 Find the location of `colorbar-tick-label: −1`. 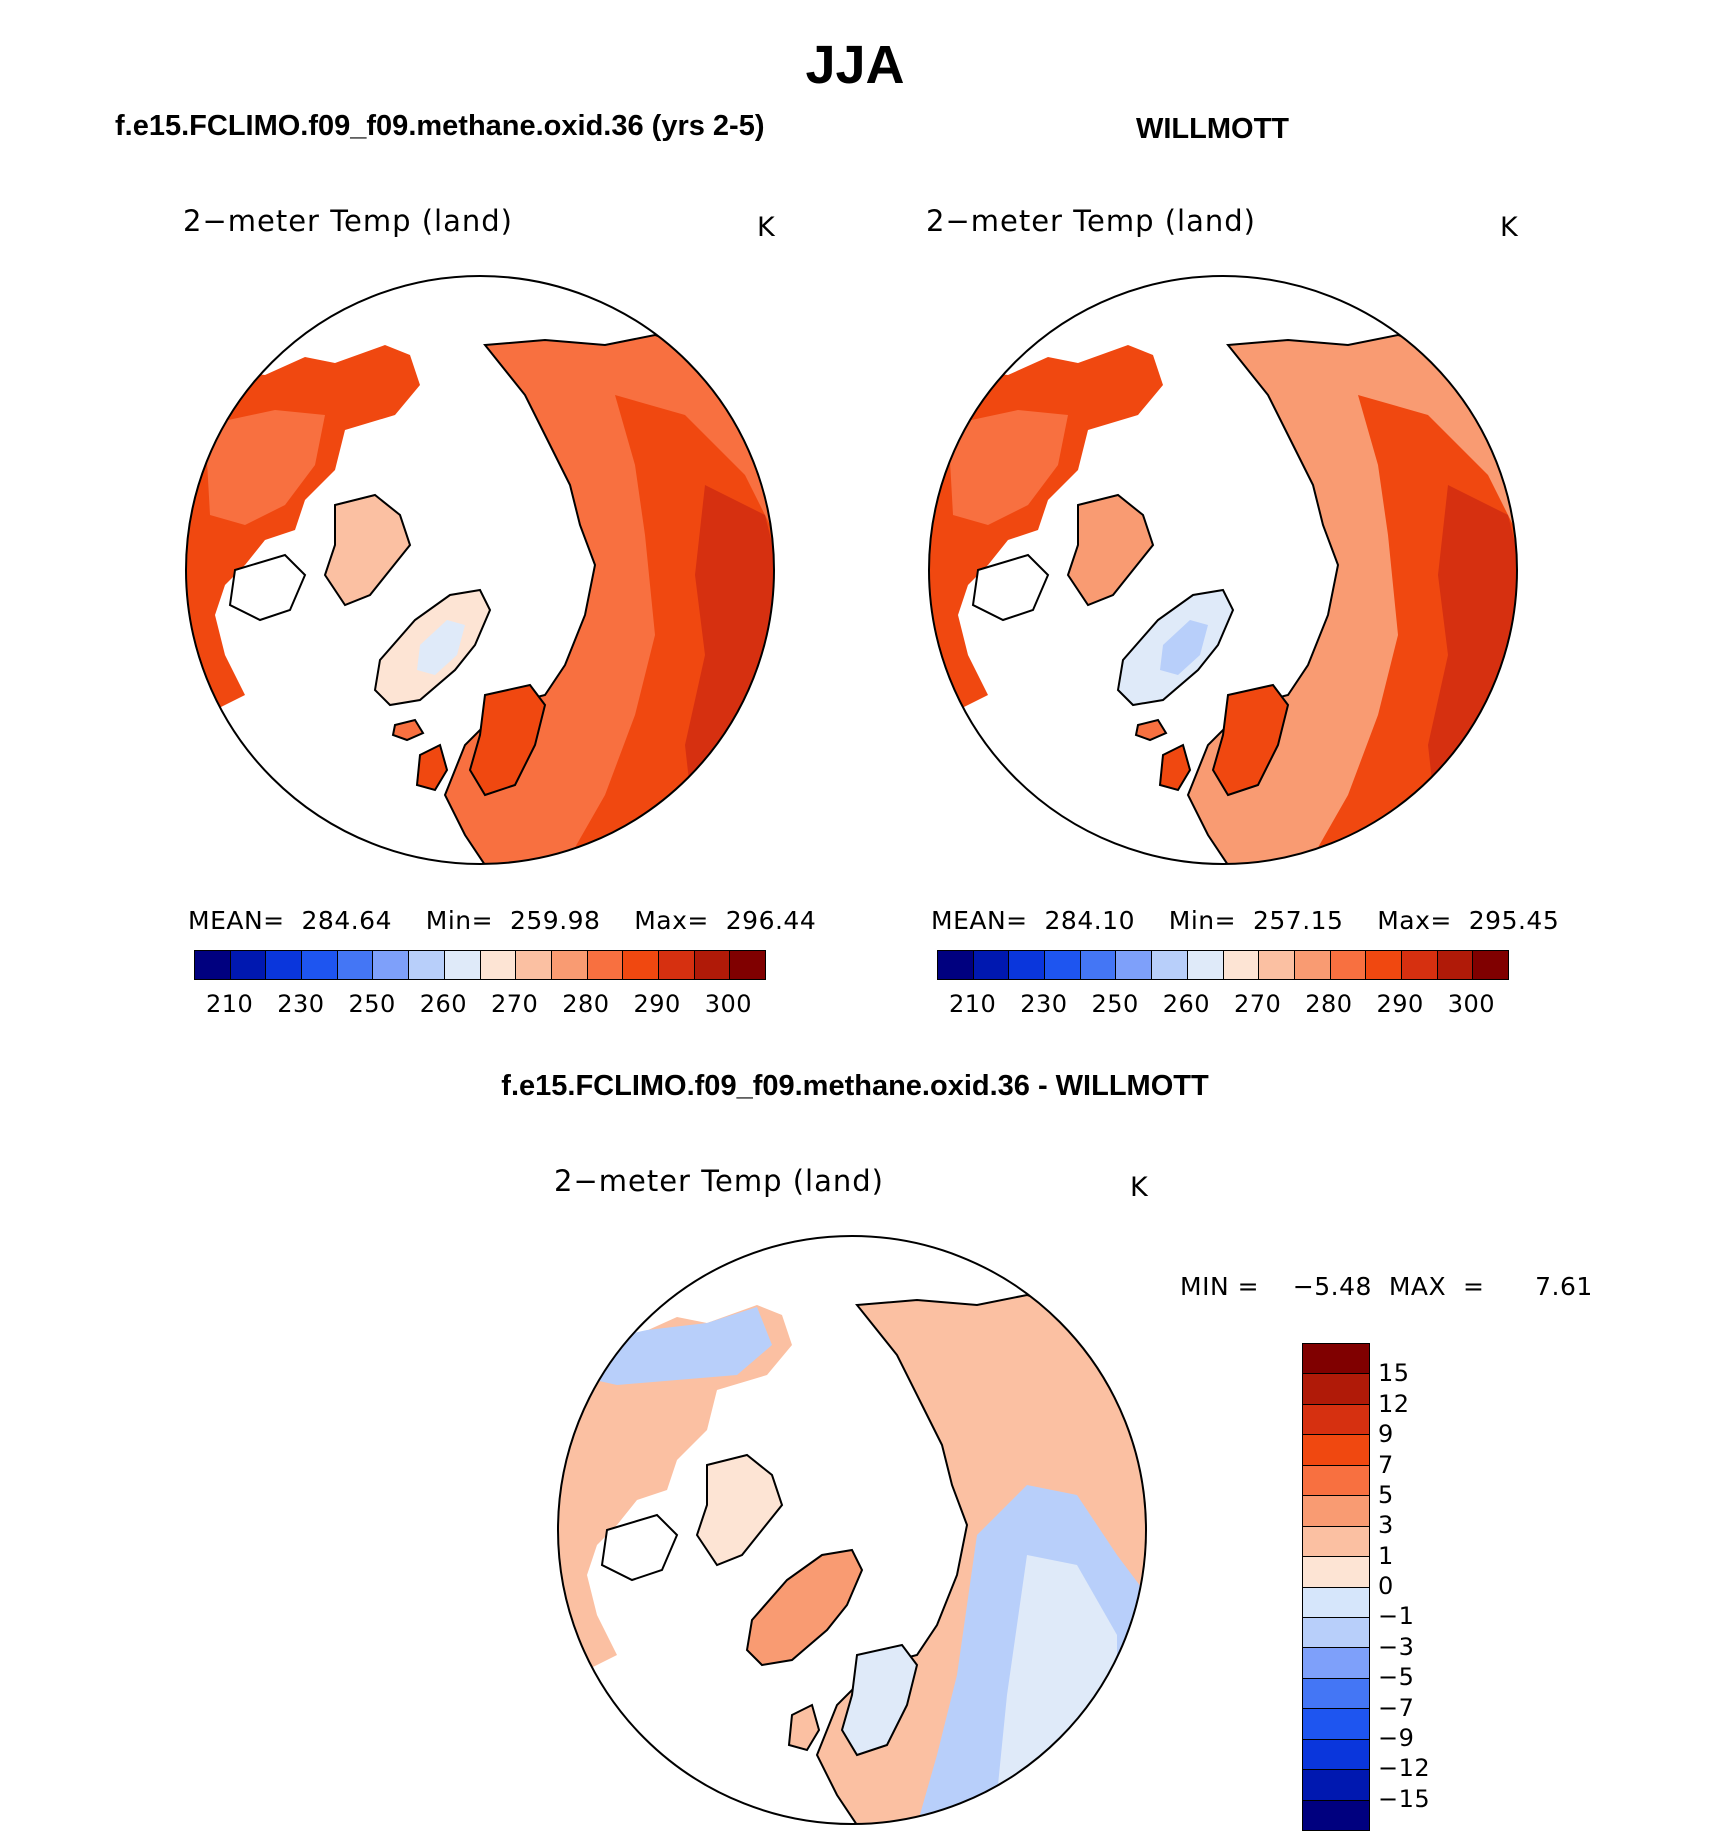

colorbar-tick-label: −1 is located at coordinates (1396, 1616).